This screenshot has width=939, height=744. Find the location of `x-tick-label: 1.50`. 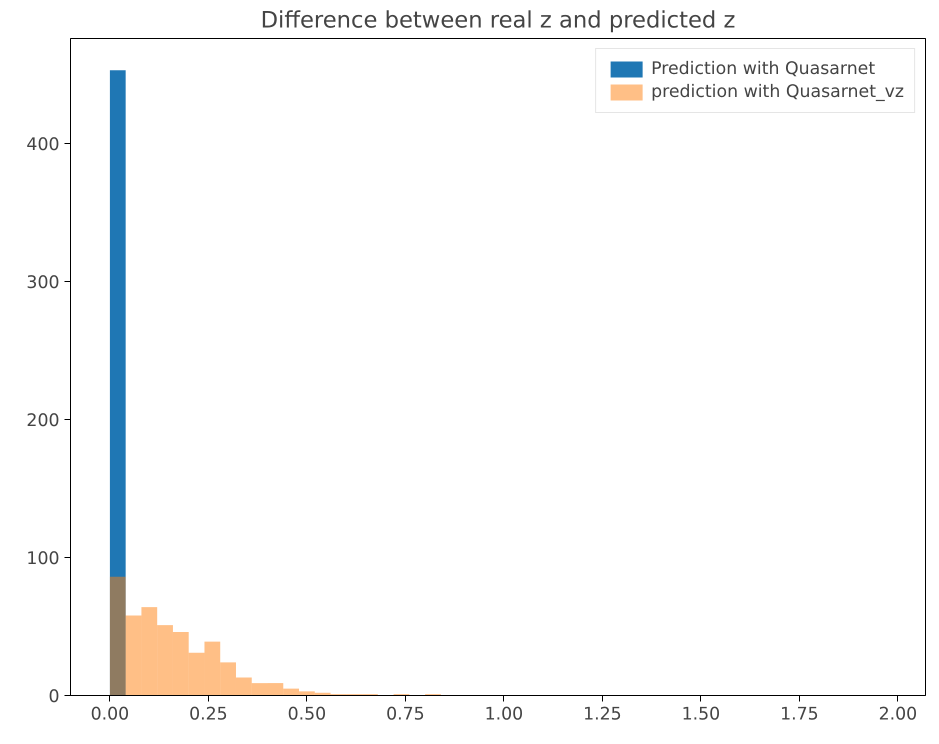

x-tick-label: 1.50 is located at coordinates (701, 714).